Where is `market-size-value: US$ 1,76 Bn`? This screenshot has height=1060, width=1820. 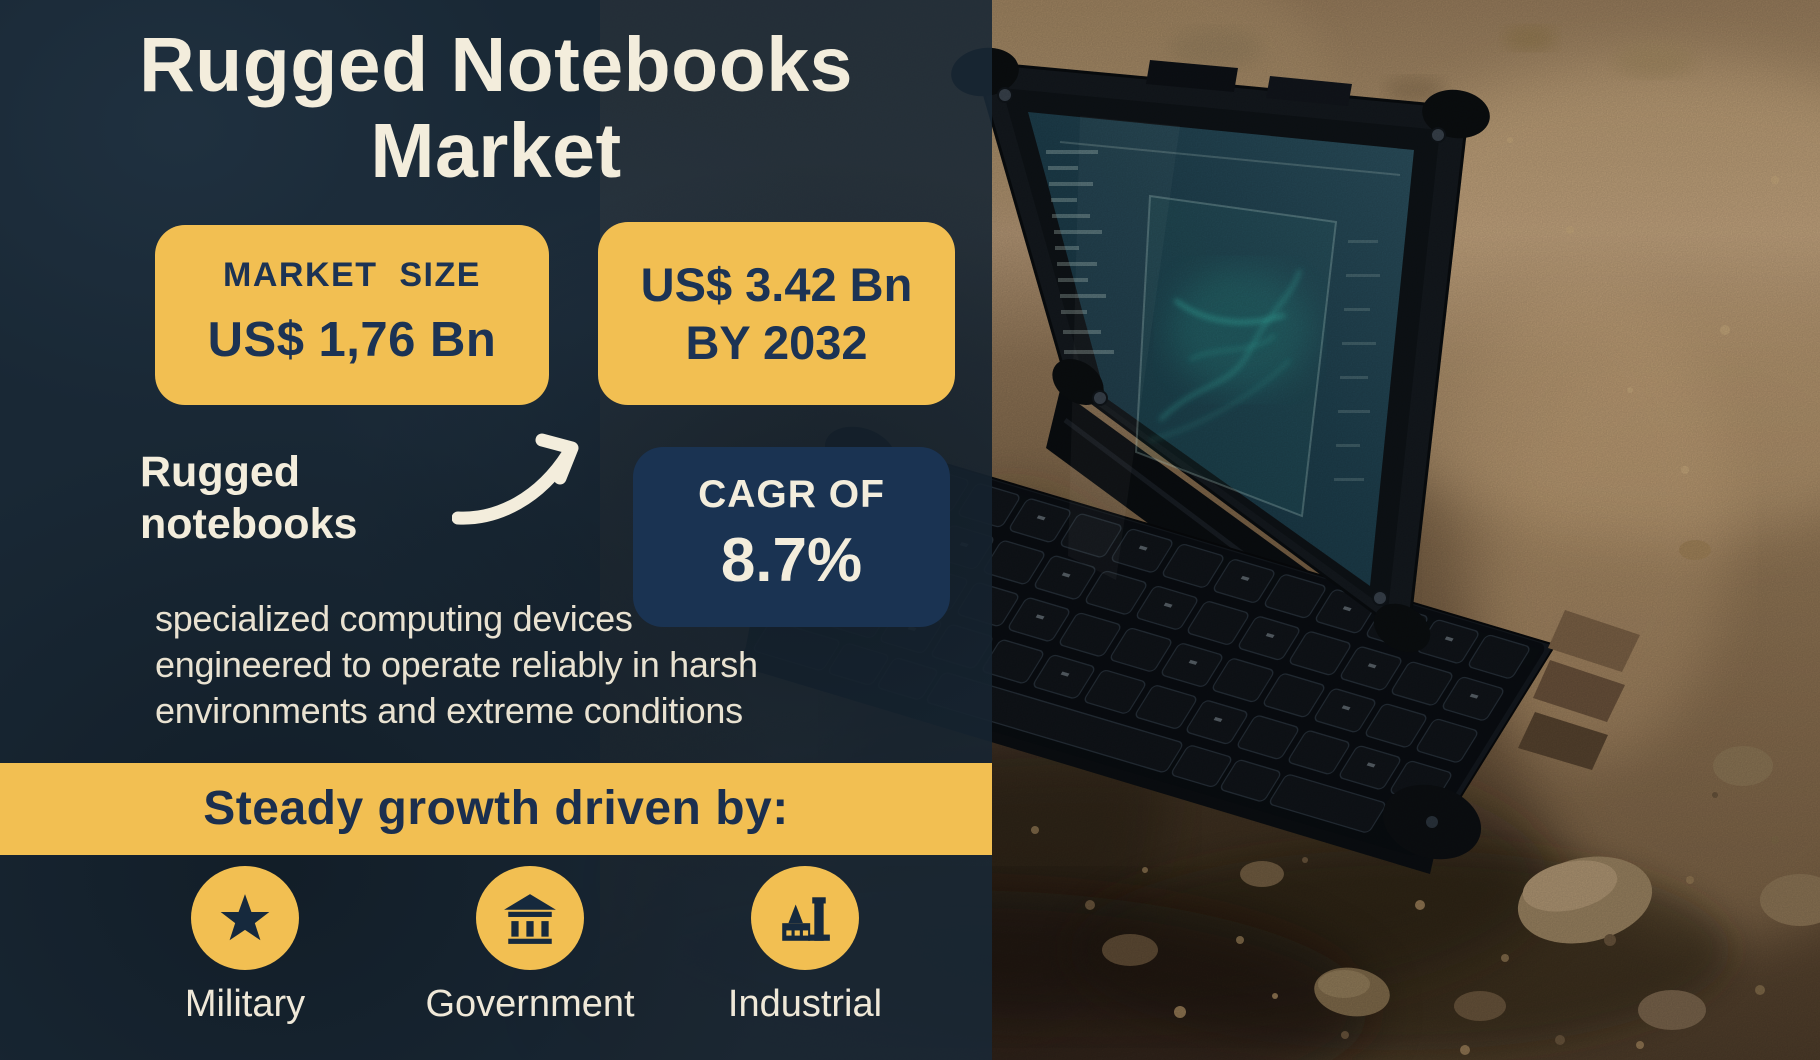 market-size-value: US$ 1,76 Bn is located at coordinates (352, 340).